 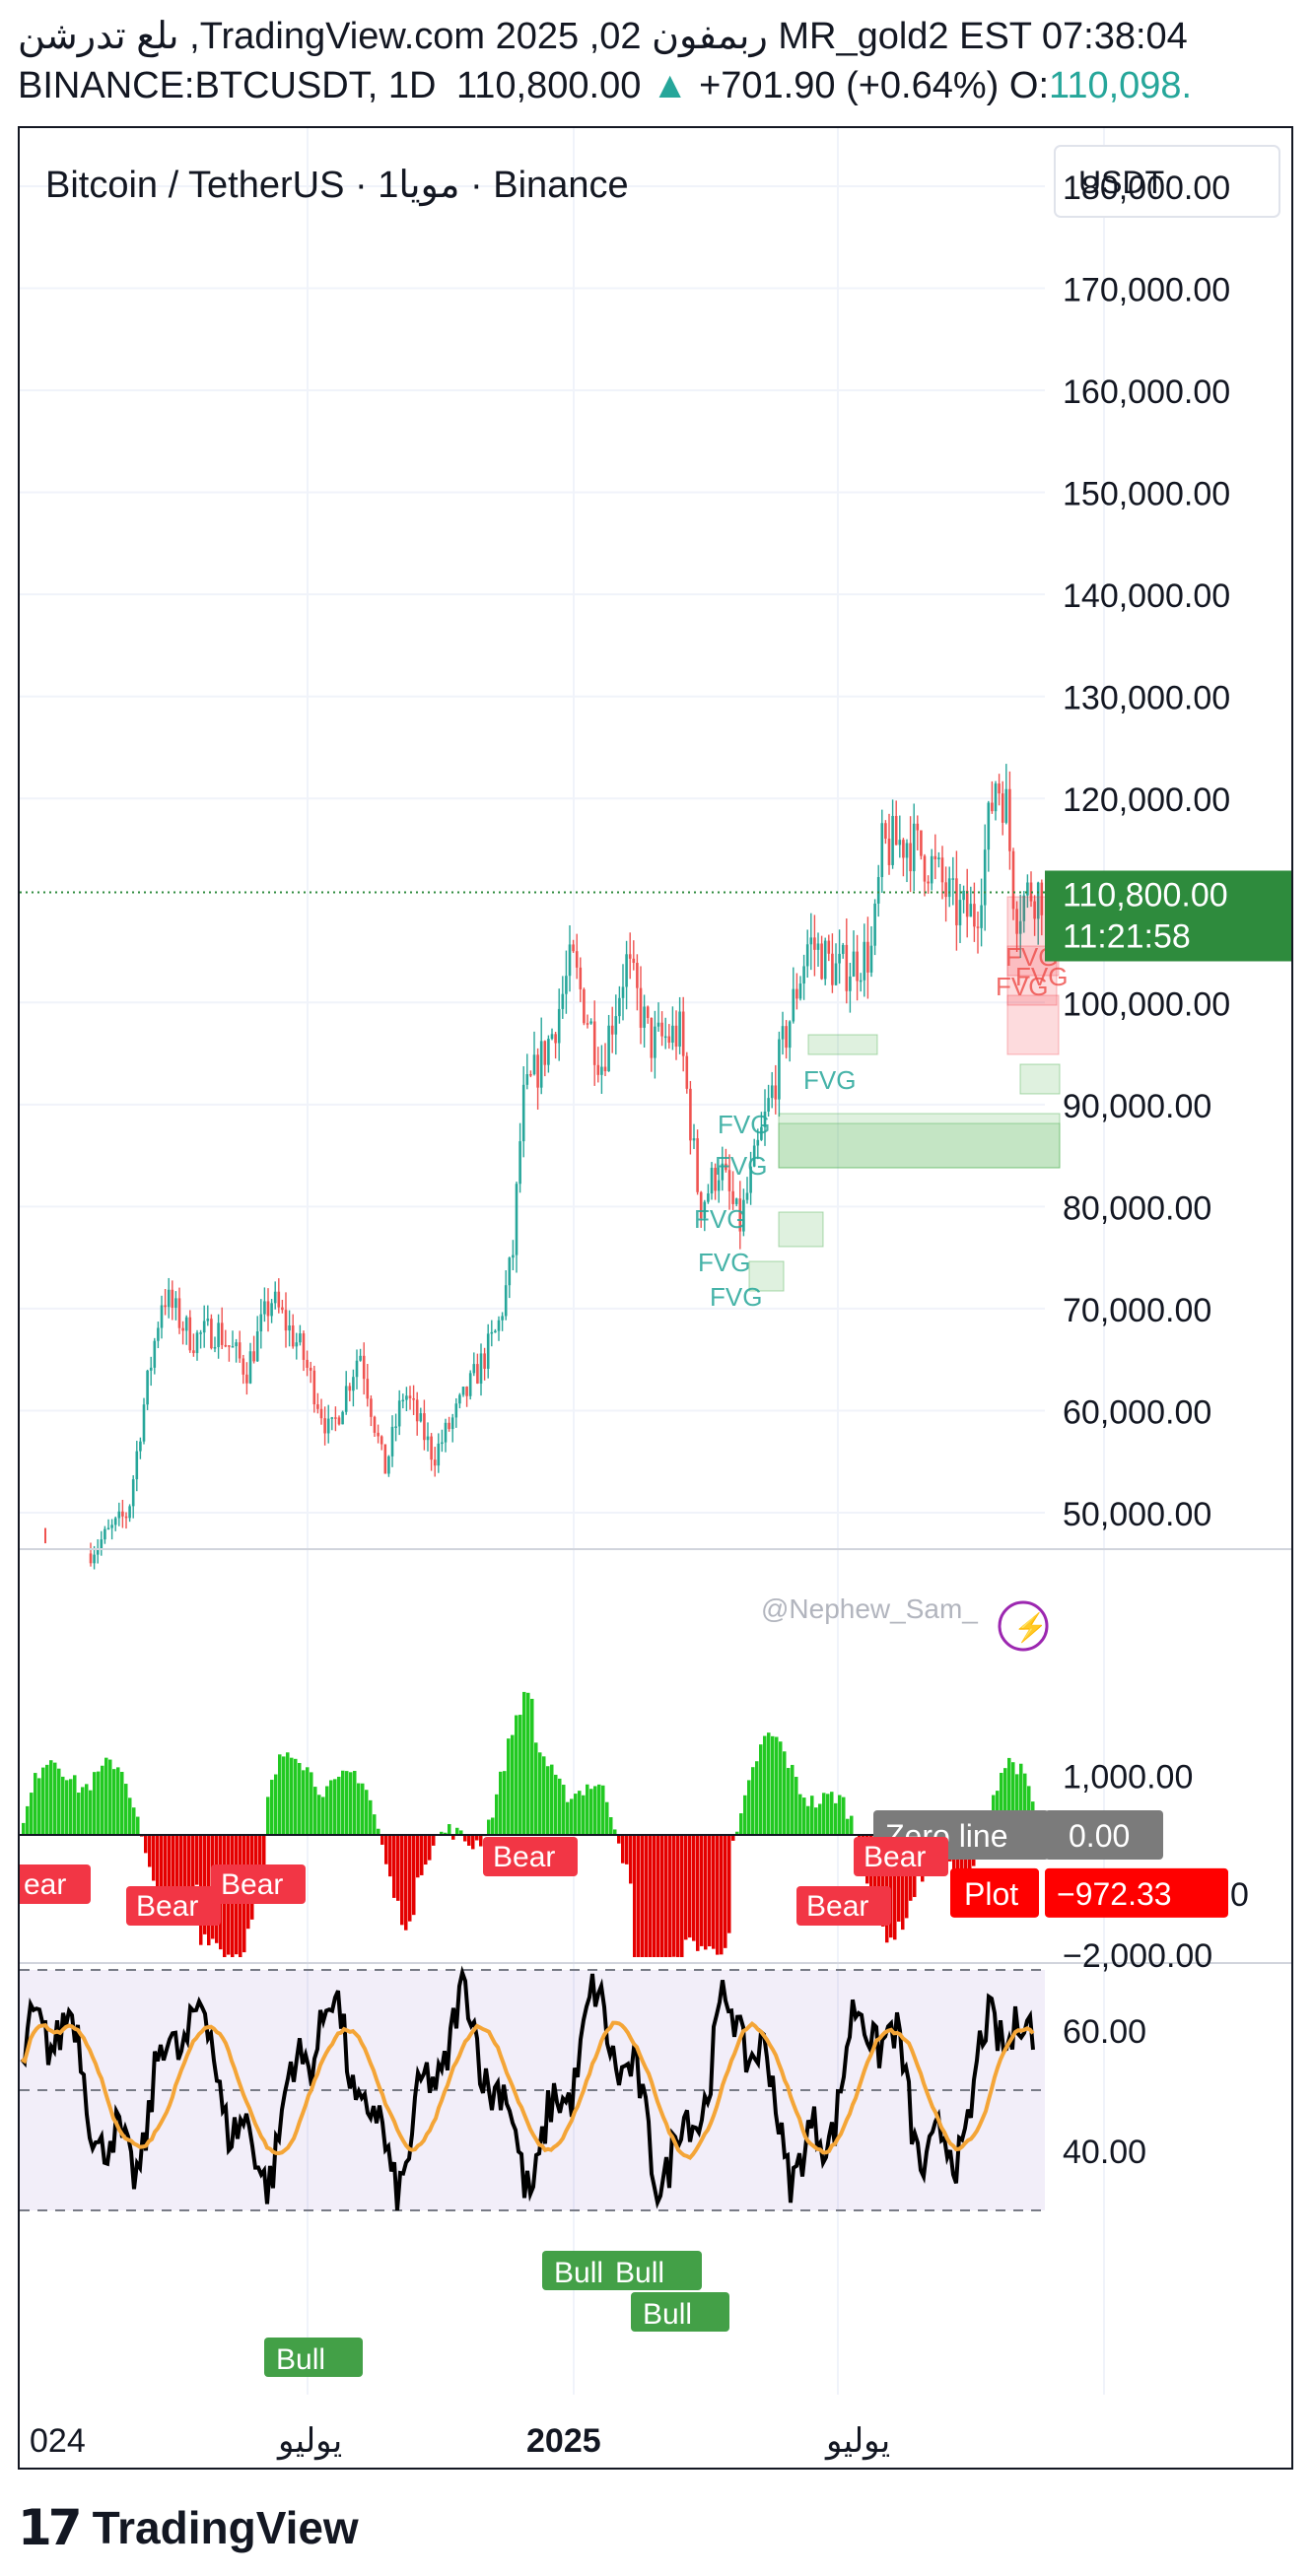 What do you see at coordinates (227, 85) in the screenshot?
I see `symbol-name: BINANCE:BTCUSDT, 1D` at bounding box center [227, 85].